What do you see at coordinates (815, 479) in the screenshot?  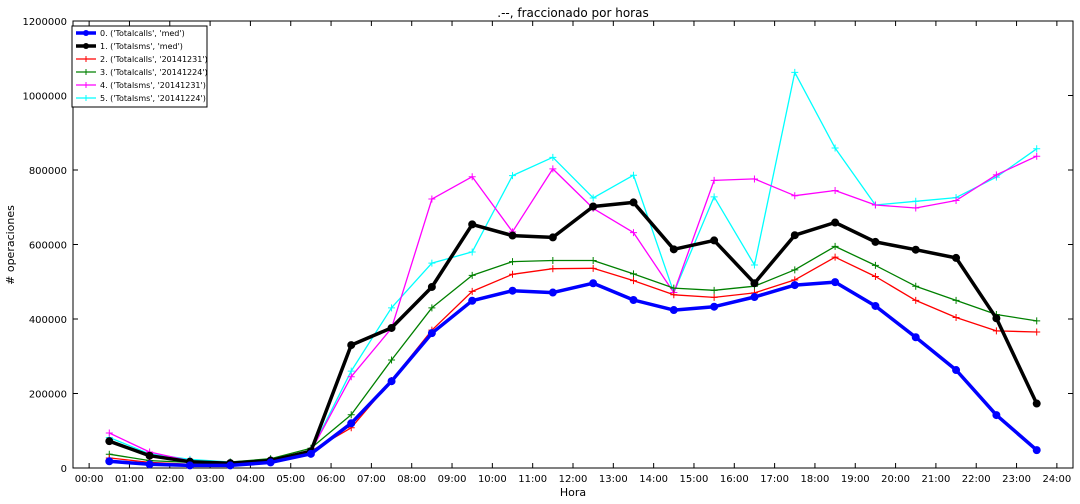 I see `x-tick-label: 18:00` at bounding box center [815, 479].